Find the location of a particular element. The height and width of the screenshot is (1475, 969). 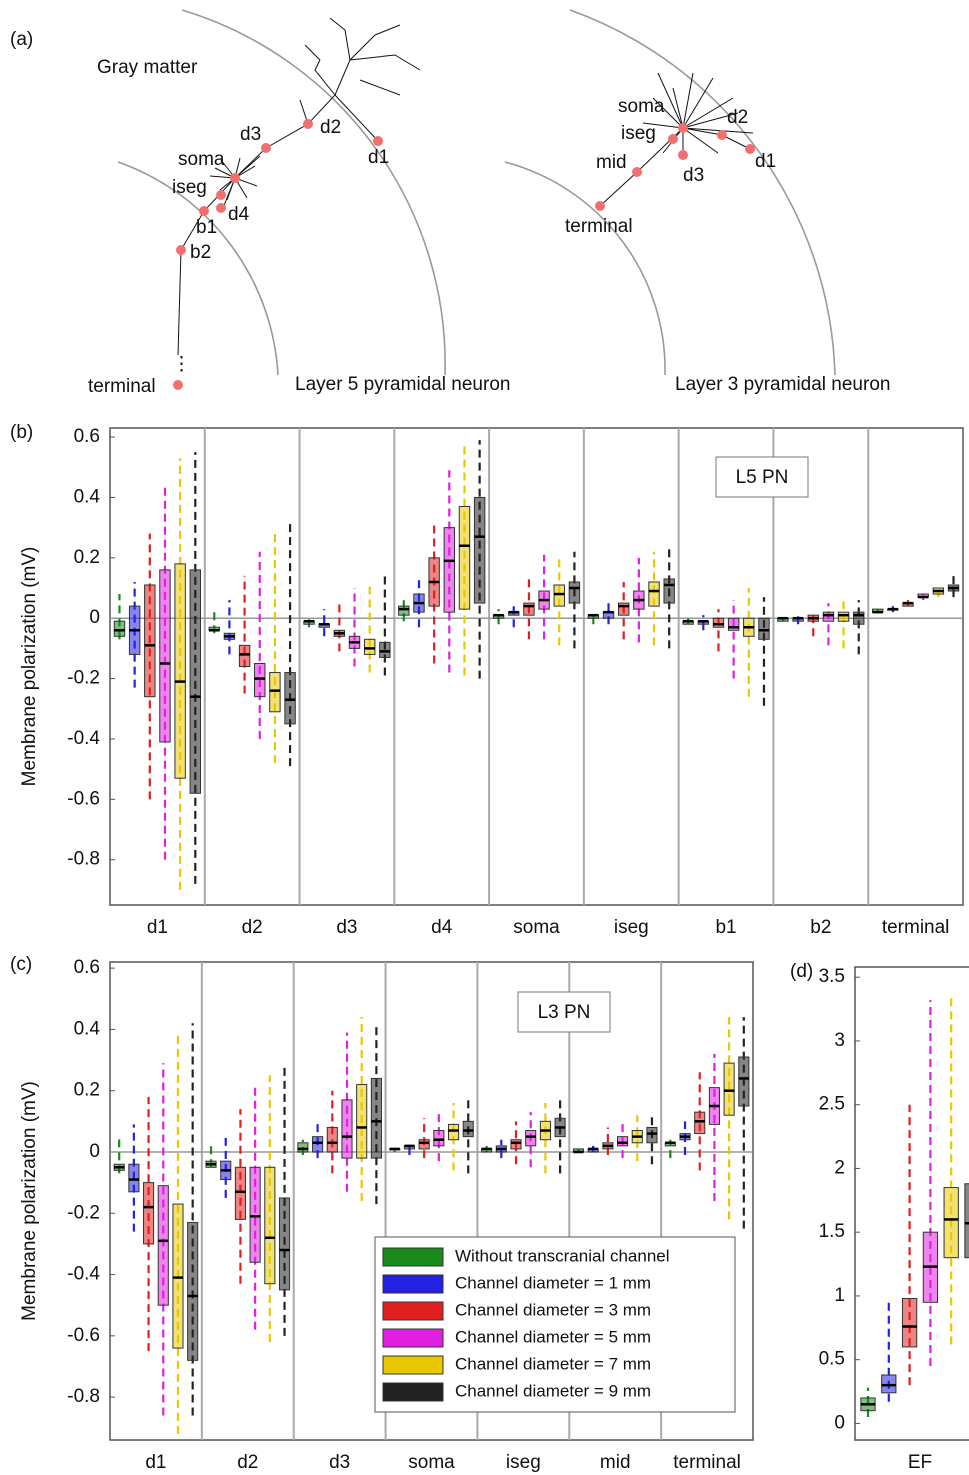

neuron-l5 is located at coordinates (299, 186).